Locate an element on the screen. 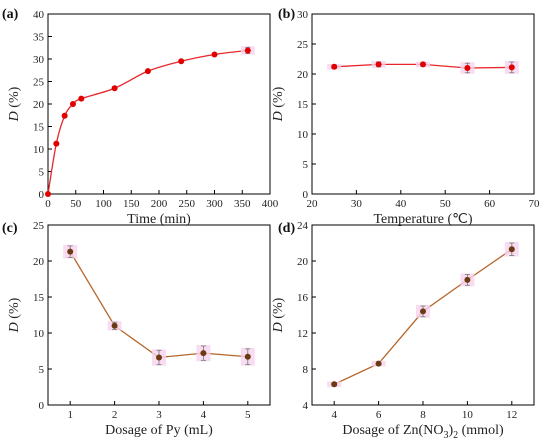 This screenshot has height=446, width=550. x-tick-label-a-6: 300 is located at coordinates (214, 204).